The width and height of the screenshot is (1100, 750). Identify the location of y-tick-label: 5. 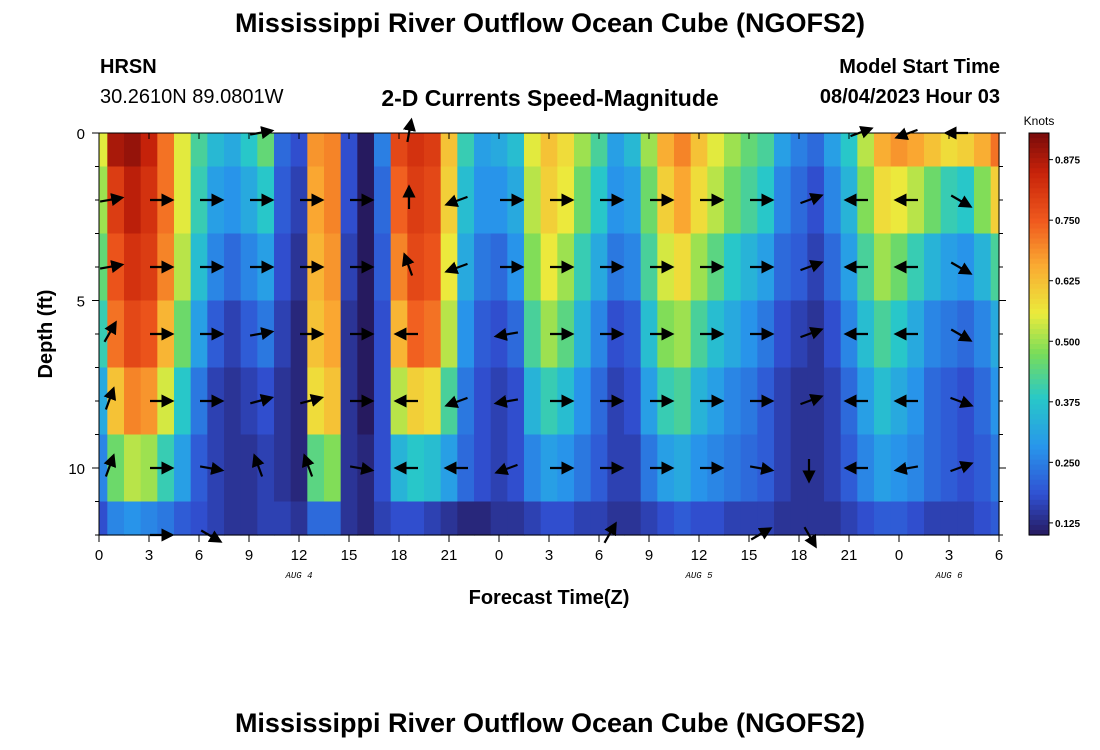
(81, 302).